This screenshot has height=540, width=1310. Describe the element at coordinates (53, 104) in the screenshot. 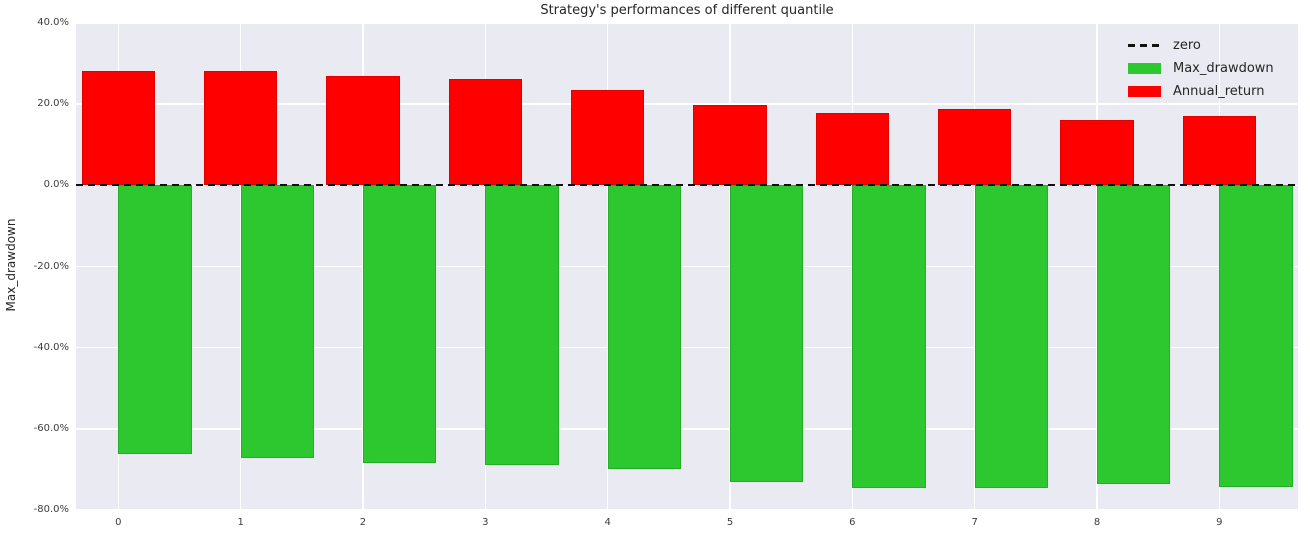

I see `y-tick-label: 20.0%` at that location.